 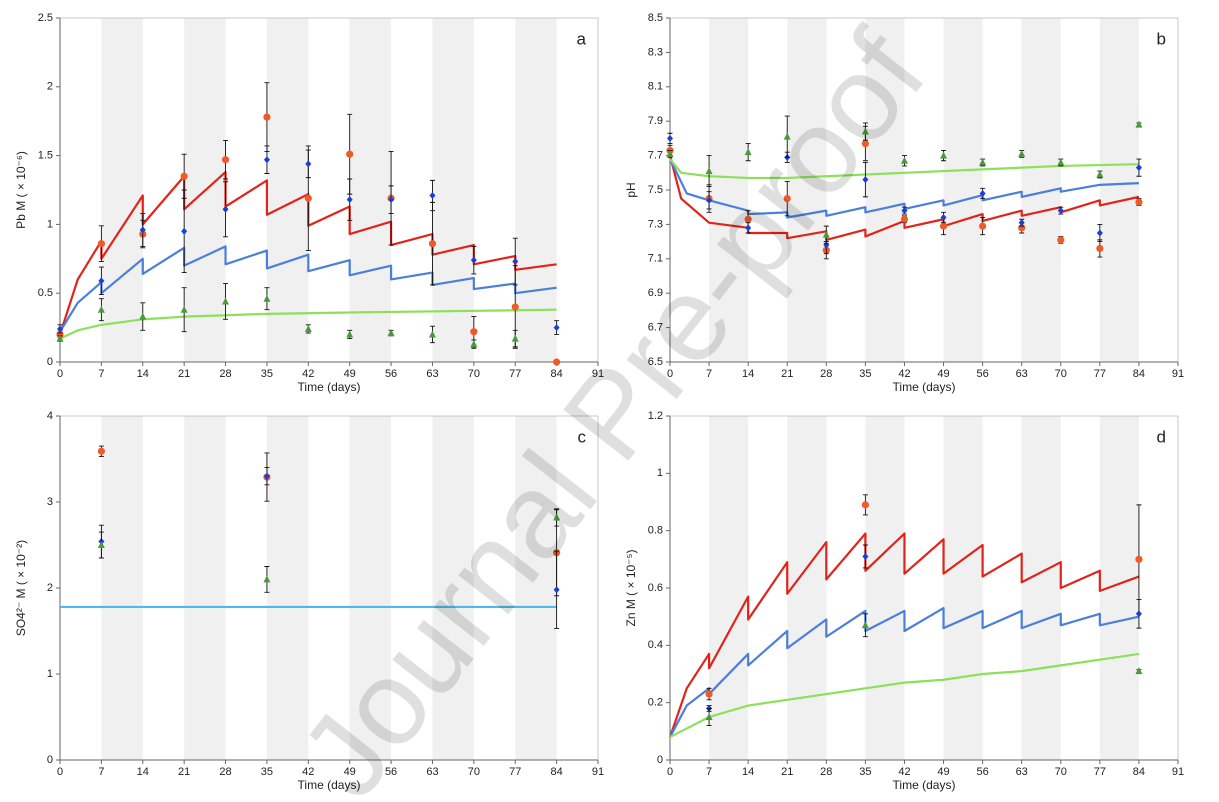 What do you see at coordinates (655, 87) in the screenshot?
I see `y-tick-label: 8.1` at bounding box center [655, 87].